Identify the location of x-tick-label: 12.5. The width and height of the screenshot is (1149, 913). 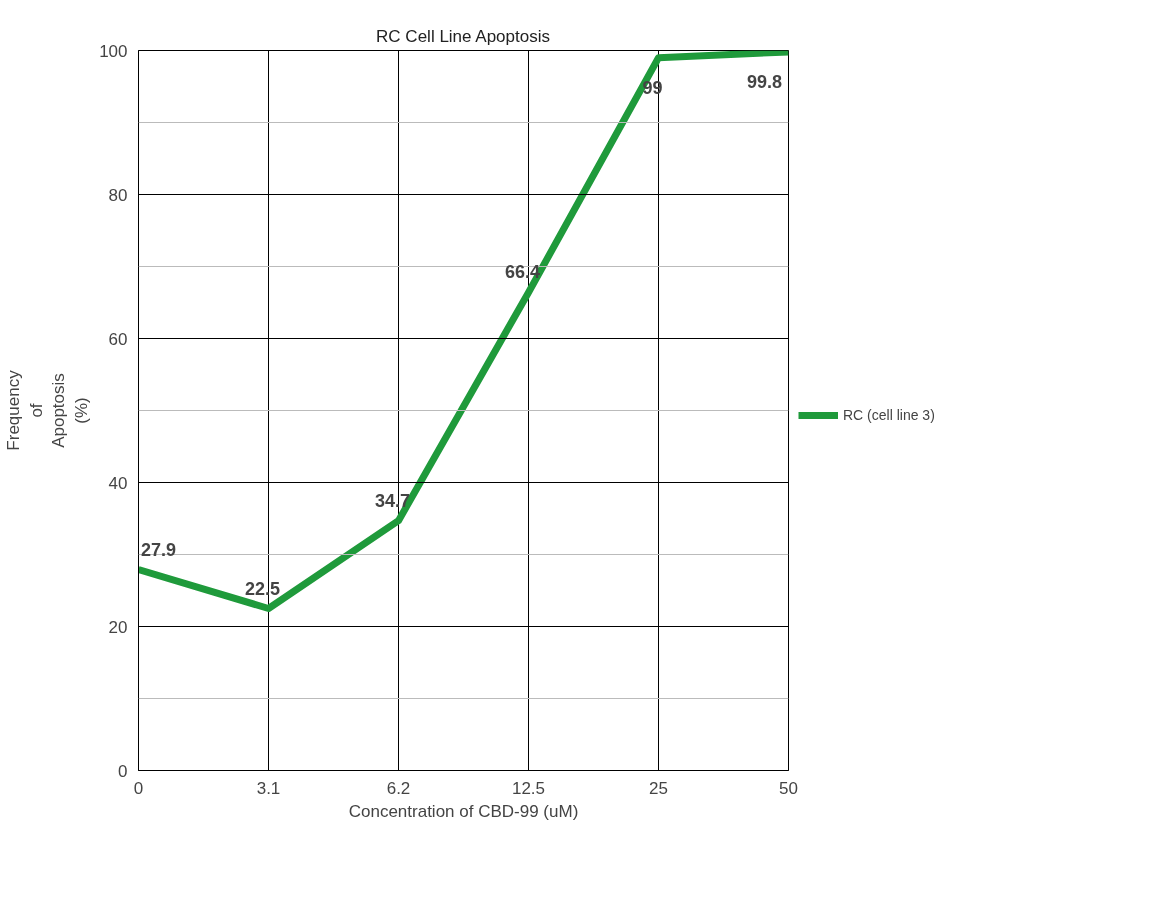
(528, 788).